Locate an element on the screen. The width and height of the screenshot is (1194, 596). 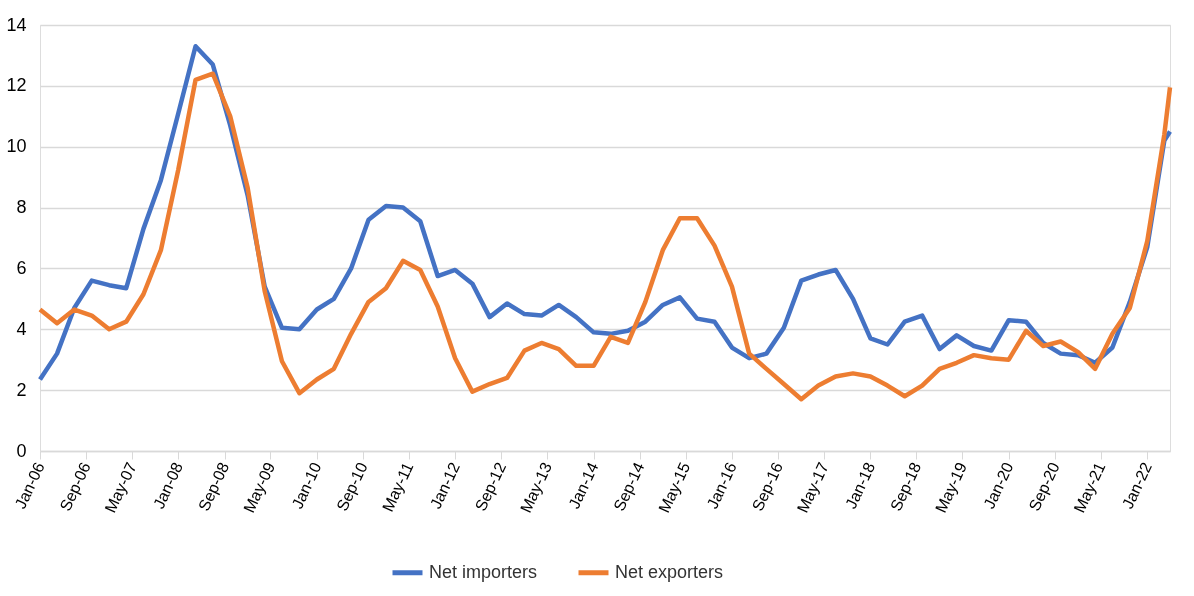
y-tick-label: 2 is located at coordinates (21, 389).